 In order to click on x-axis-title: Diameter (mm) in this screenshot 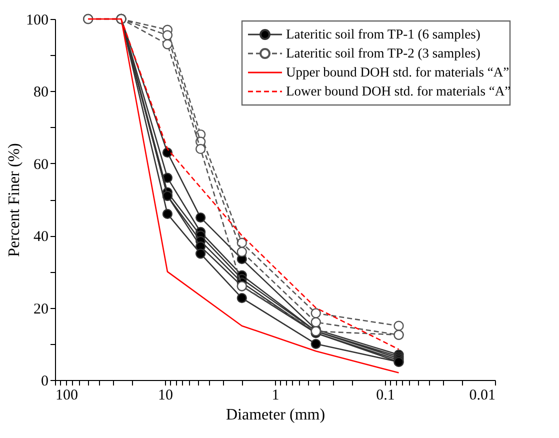, I will do `click(276, 415)`.